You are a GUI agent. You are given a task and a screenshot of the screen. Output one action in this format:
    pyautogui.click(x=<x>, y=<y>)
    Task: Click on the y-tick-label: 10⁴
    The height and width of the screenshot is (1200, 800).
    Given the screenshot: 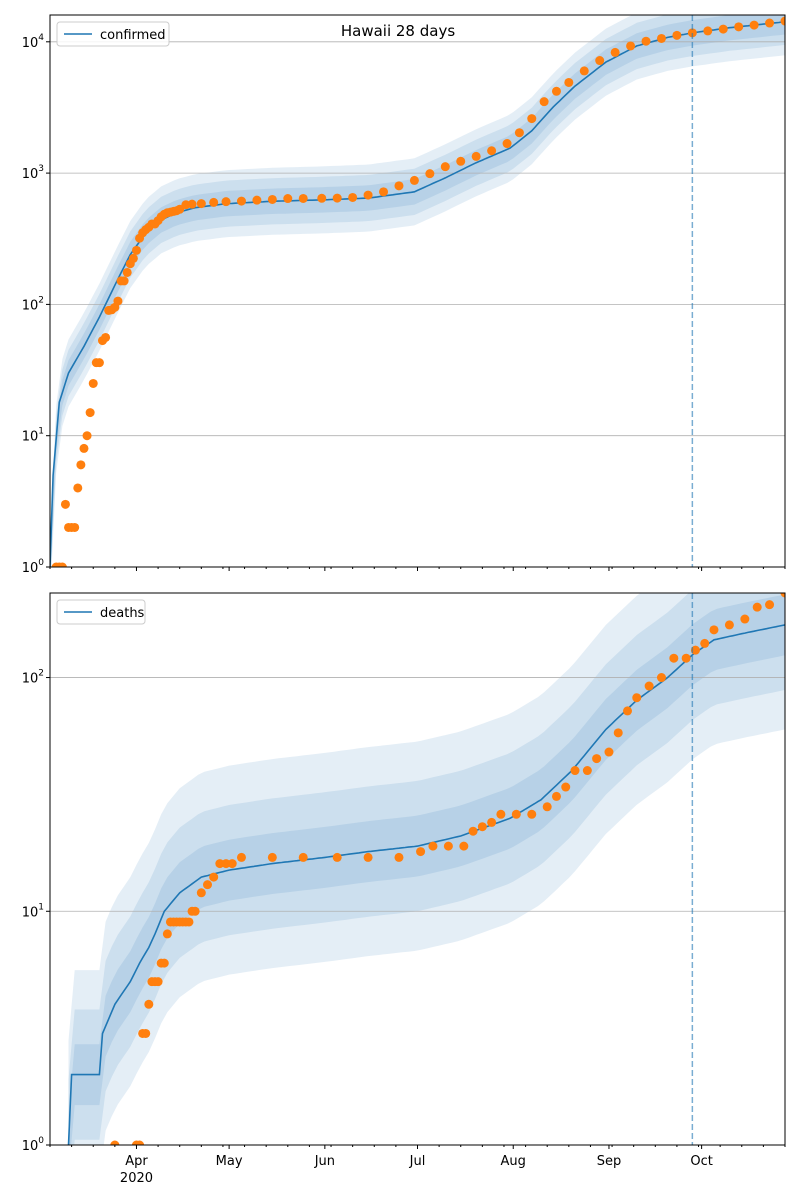 What is the action you would take?
    pyautogui.click(x=33, y=42)
    